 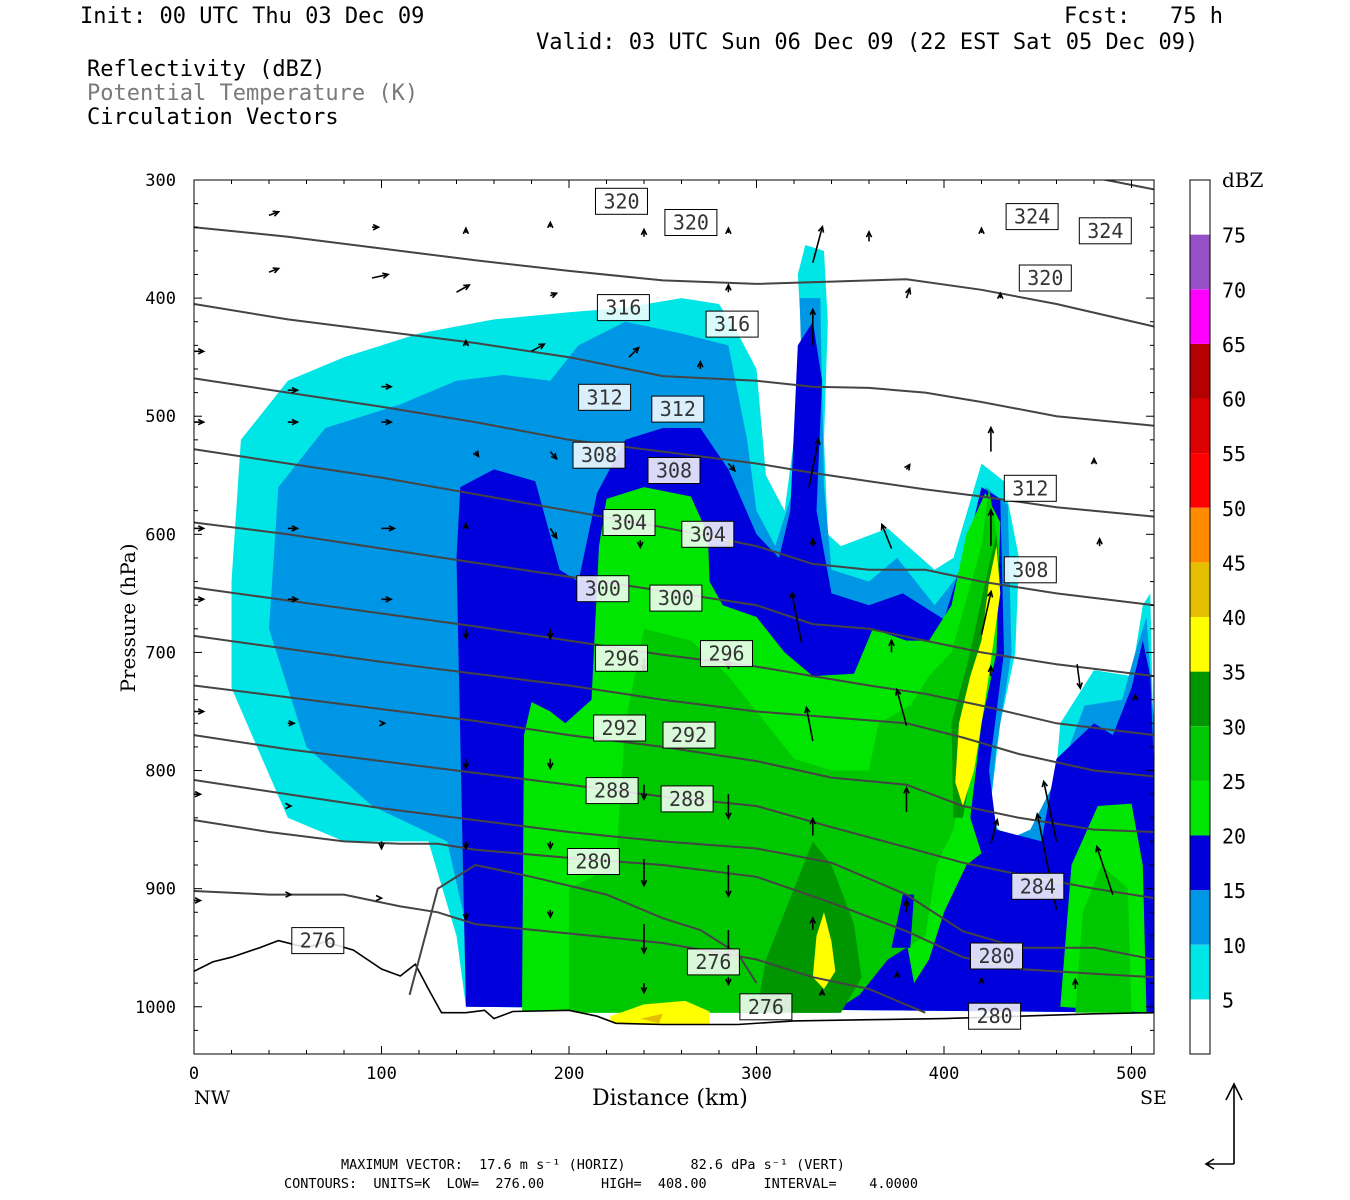 What do you see at coordinates (593, 861) in the screenshot?
I see `theta-contour-label: 280` at bounding box center [593, 861].